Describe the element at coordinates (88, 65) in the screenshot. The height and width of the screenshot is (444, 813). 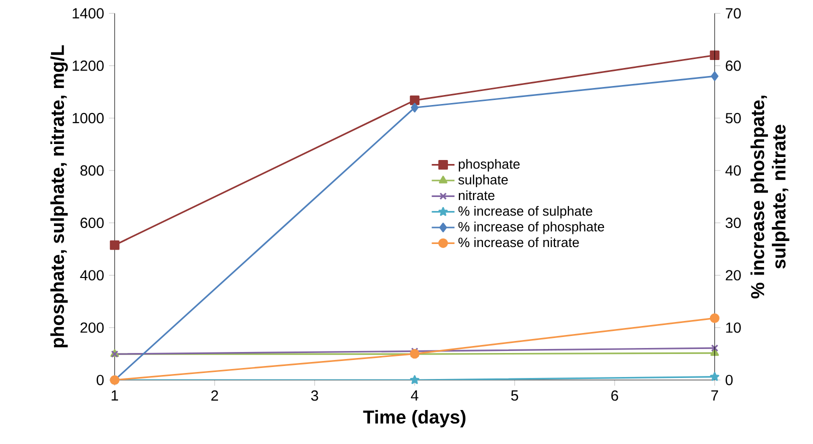
I see `y-tick-label: 1200` at that location.